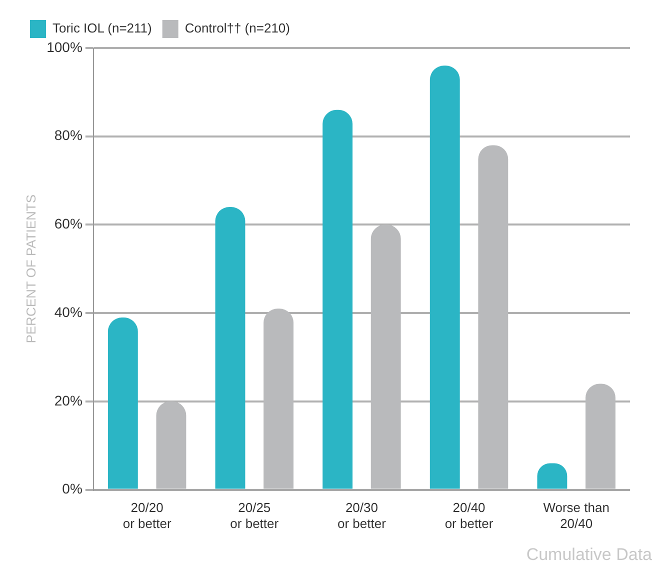 The height and width of the screenshot is (571, 660). I want to click on y-tick-label: 0%, so click(72, 488).